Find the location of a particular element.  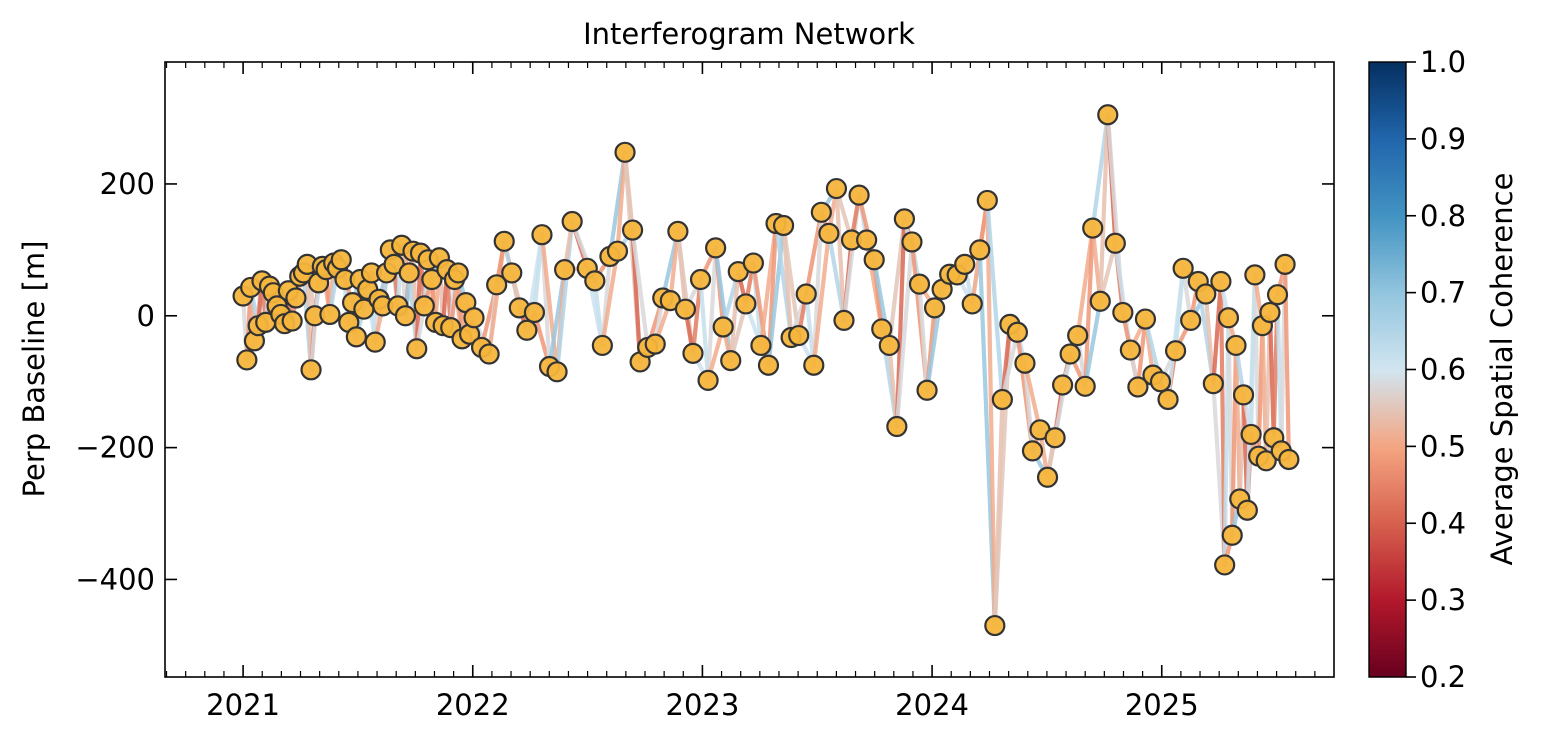

y-tick-label: 0 is located at coordinates (146, 316).